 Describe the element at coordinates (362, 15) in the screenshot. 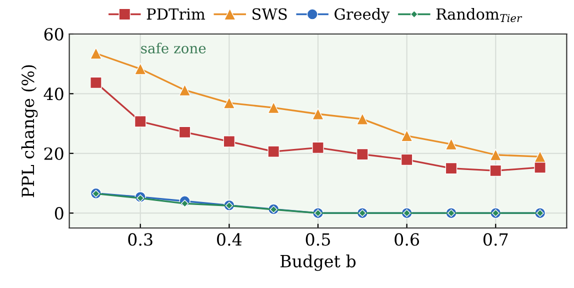

I see `legend-label: Greedy` at that location.